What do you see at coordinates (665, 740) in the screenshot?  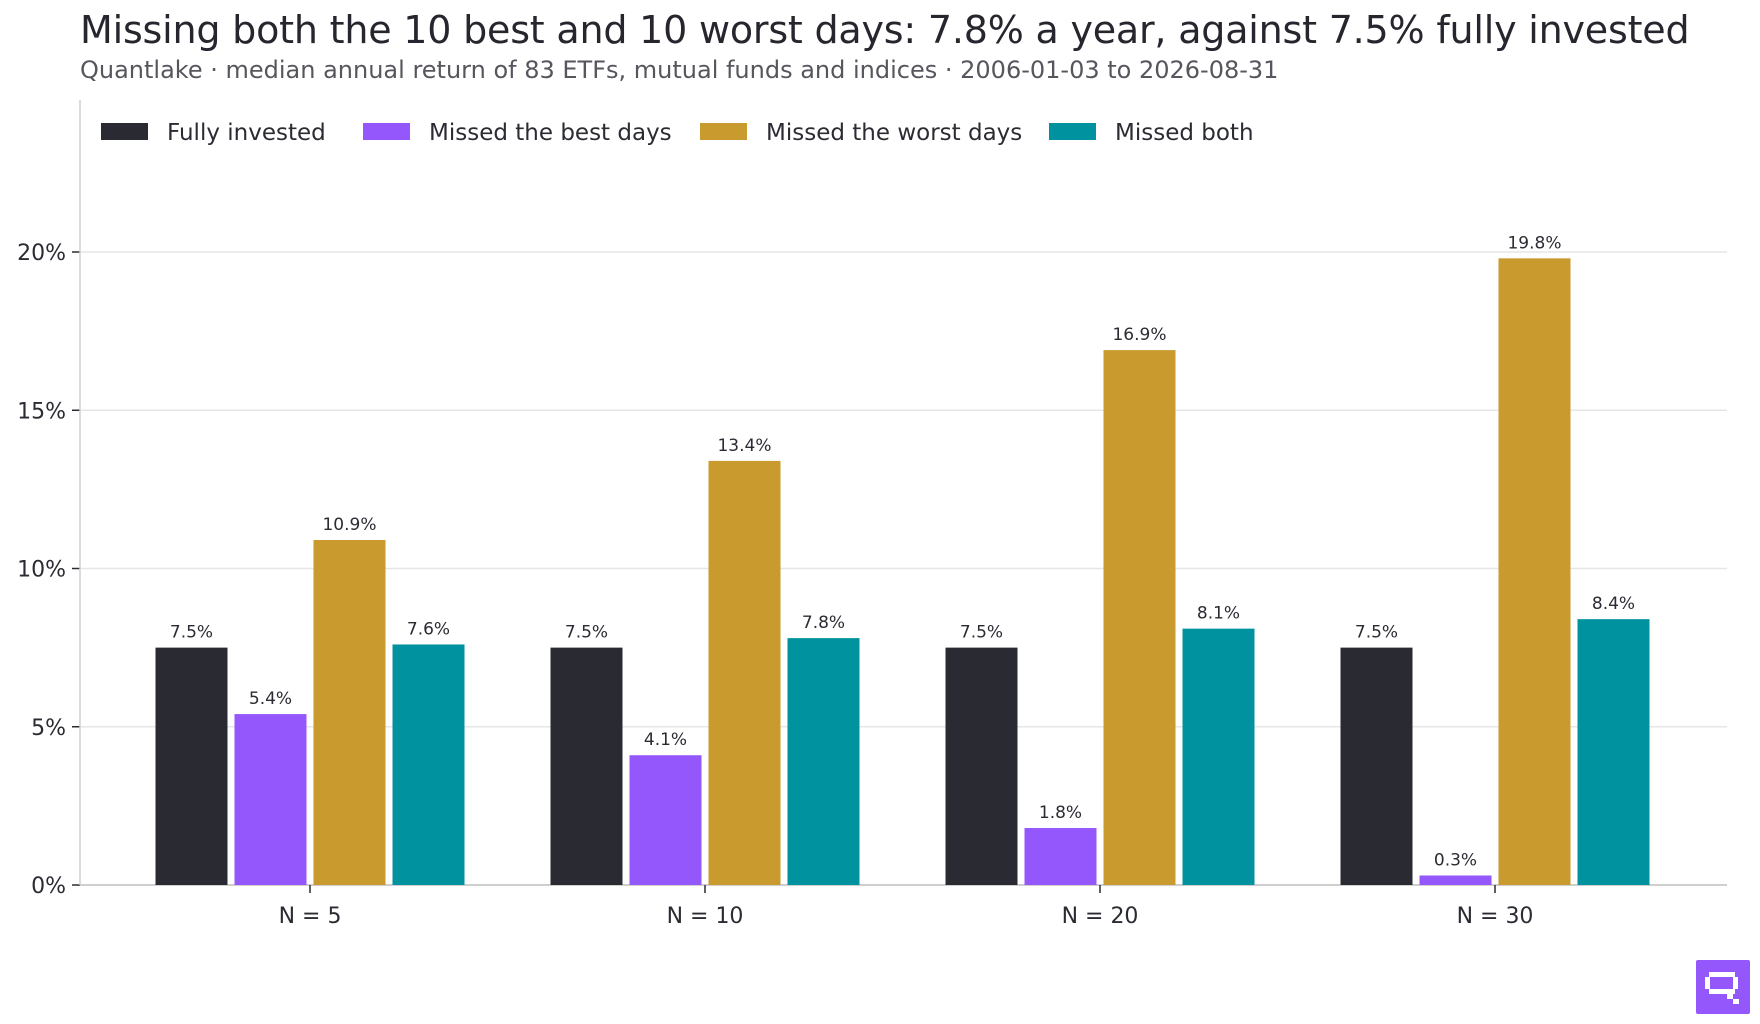 I see `data-label: 4.1%` at bounding box center [665, 740].